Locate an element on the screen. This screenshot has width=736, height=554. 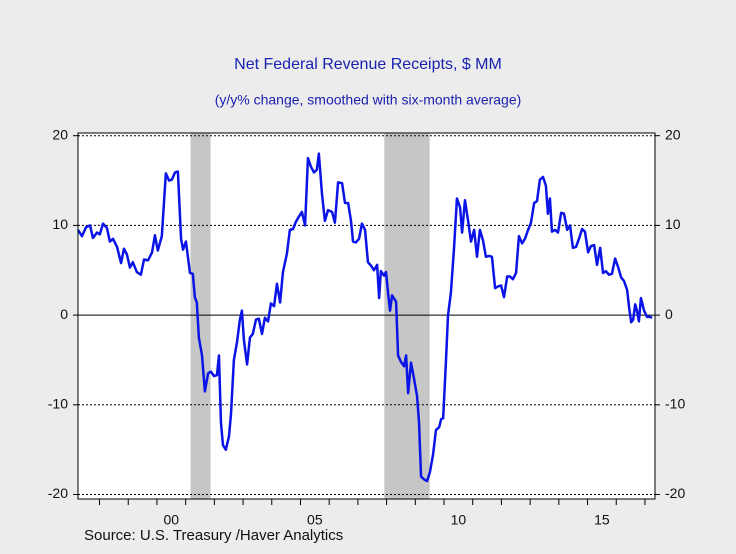
x-tick-label: 15 is located at coordinates (602, 520).